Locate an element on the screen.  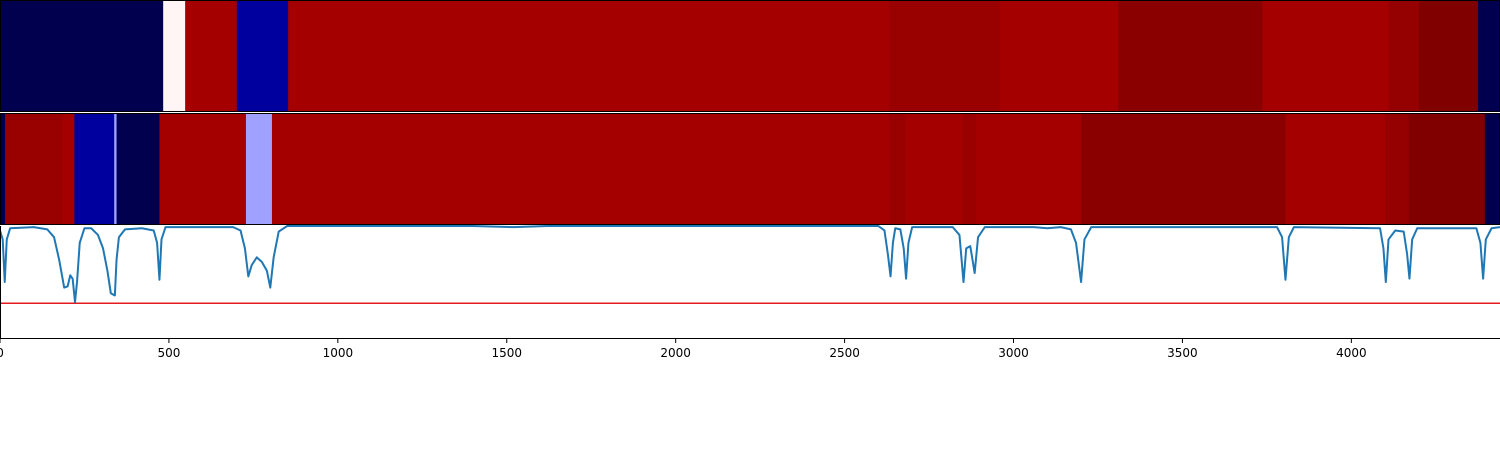
x-tick-label: 0 is located at coordinates (2, 353).